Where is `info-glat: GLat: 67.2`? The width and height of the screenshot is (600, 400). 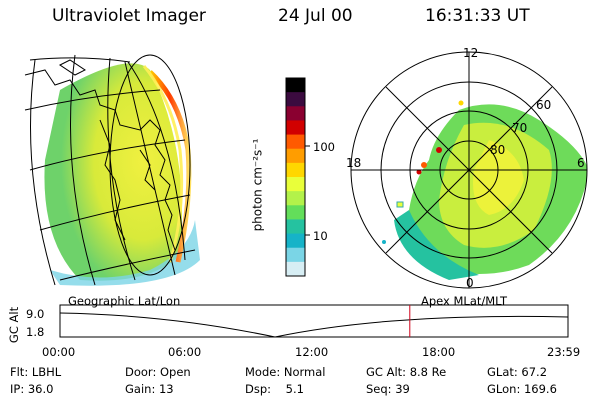 info-glat: GLat: 67.2 is located at coordinates (517, 372).